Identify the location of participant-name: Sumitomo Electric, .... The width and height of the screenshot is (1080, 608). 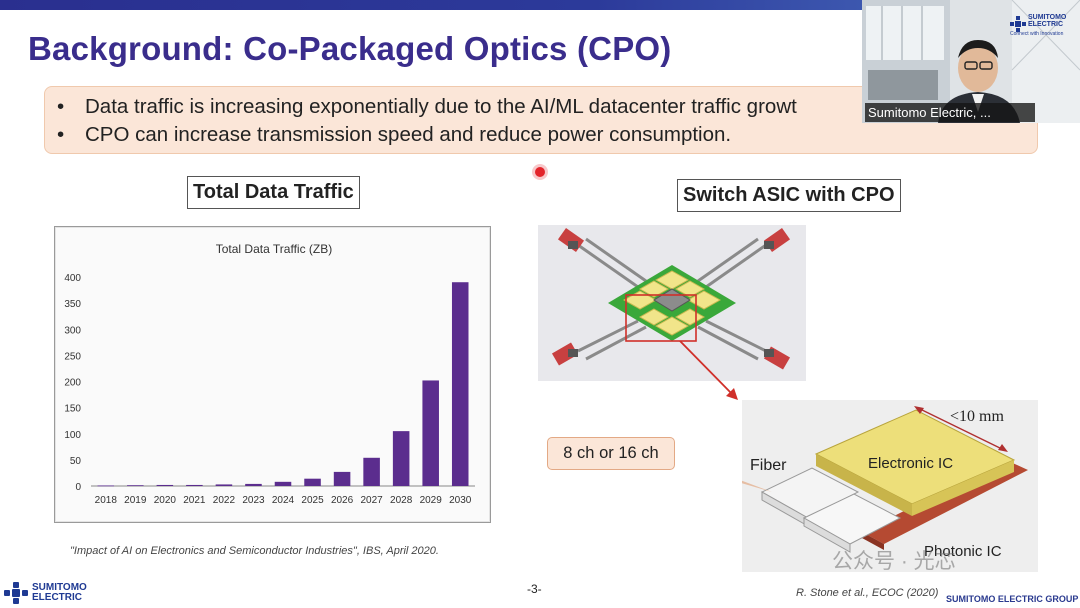
(950, 112).